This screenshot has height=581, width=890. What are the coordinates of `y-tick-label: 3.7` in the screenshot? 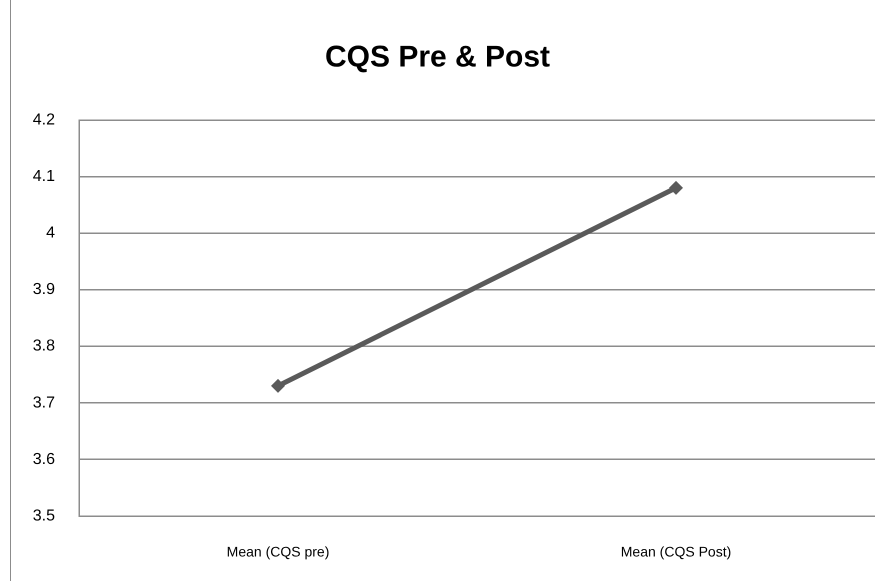 It's located at (44, 403).